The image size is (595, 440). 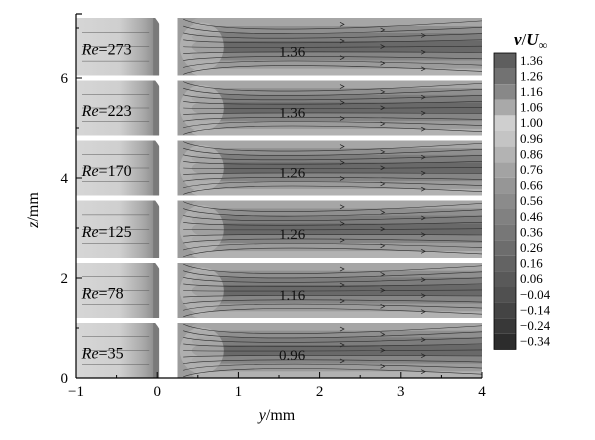 I want to click on x-tick-label: 4, so click(x=482, y=392).